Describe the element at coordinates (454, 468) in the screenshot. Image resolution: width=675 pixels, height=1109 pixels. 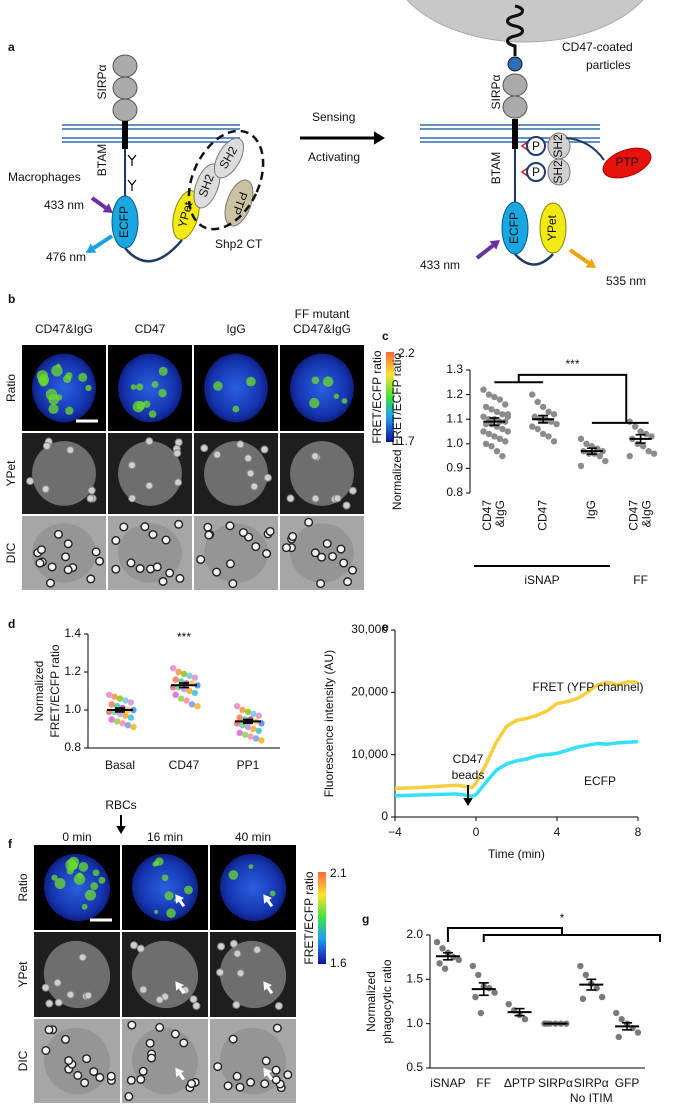
I see `y-tick-label: 0.9` at that location.